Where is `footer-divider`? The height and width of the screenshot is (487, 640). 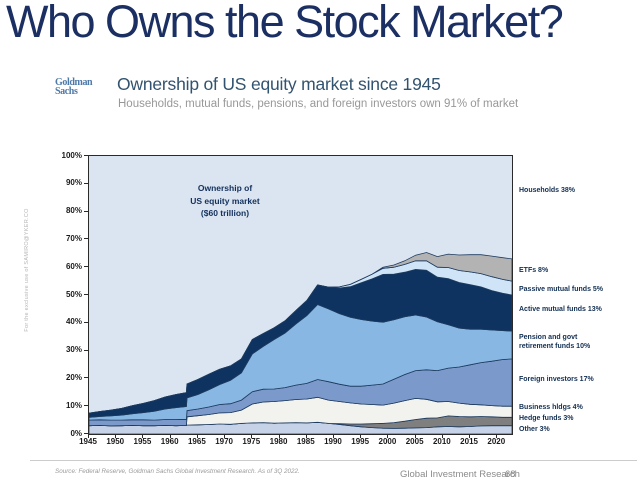
footer-divider is located at coordinates (333, 460).